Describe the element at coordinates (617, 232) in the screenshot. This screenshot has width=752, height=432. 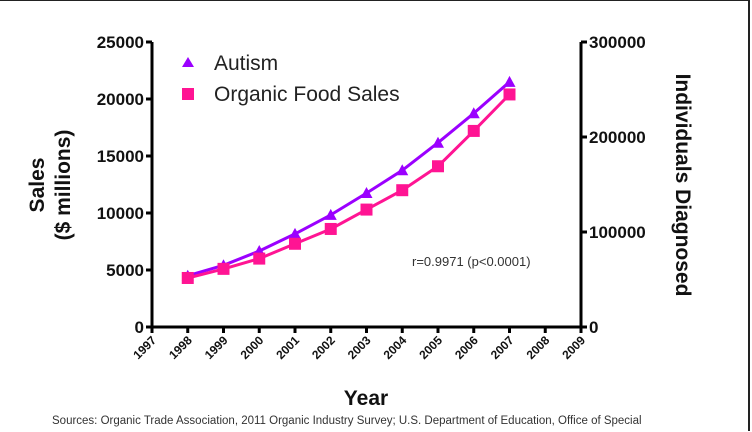
I see `y2-tick-label: 100000` at that location.